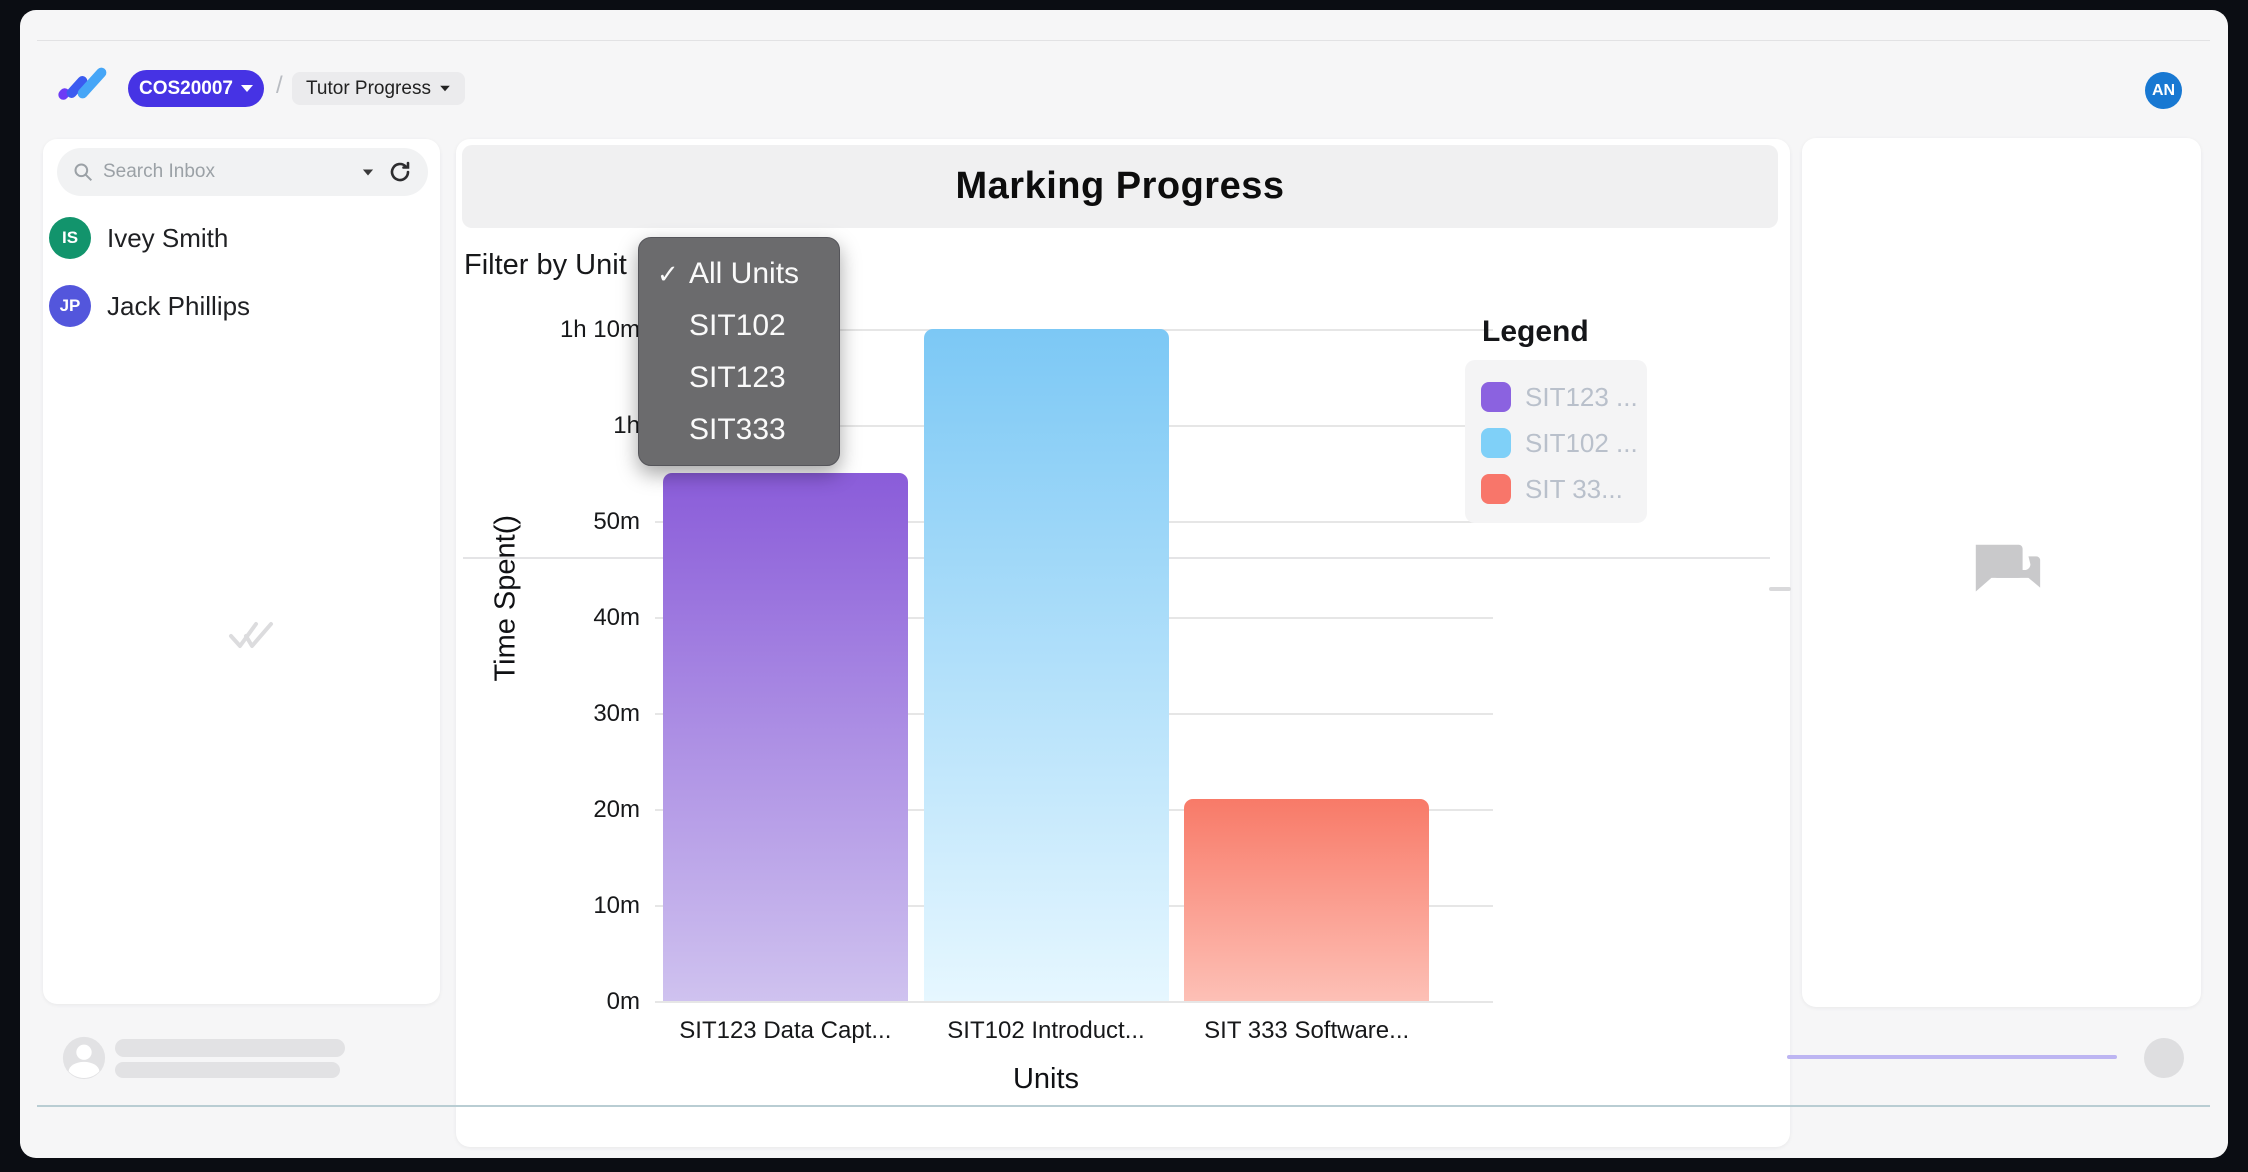 Image resolution: width=2248 pixels, height=1172 pixels. What do you see at coordinates (368, 88) in the screenshot?
I see `nav-label: Tutor Progress` at bounding box center [368, 88].